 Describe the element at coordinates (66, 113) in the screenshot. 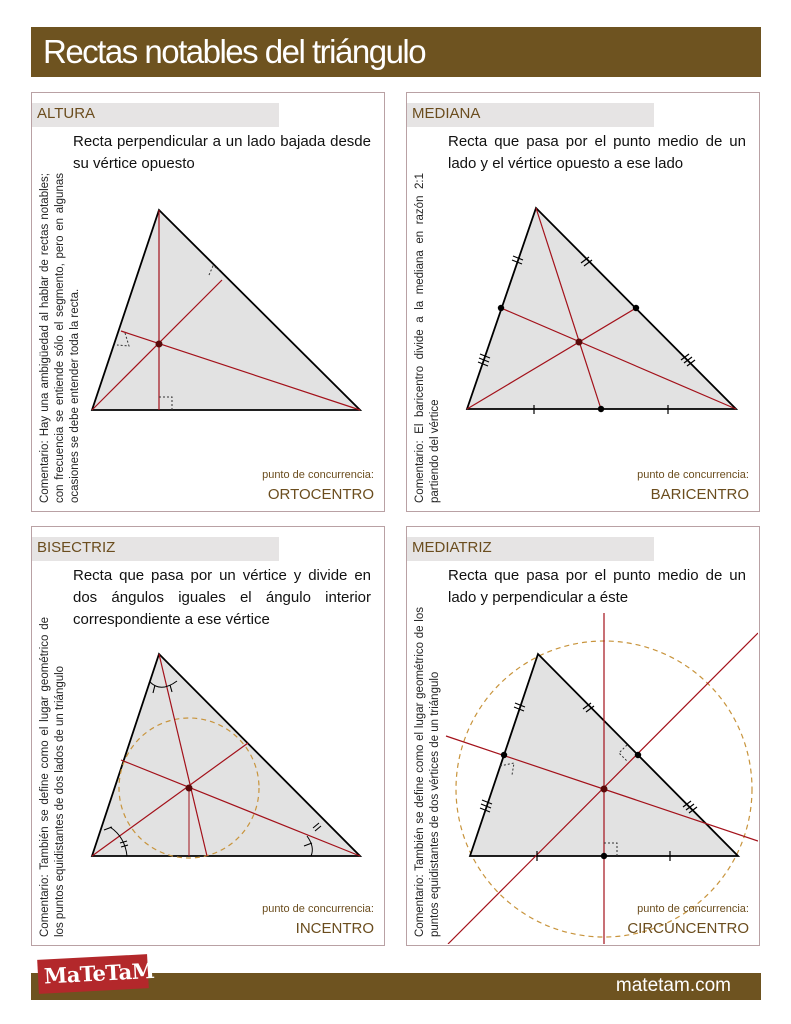

I see `card-tab-label: ALTURA` at that location.